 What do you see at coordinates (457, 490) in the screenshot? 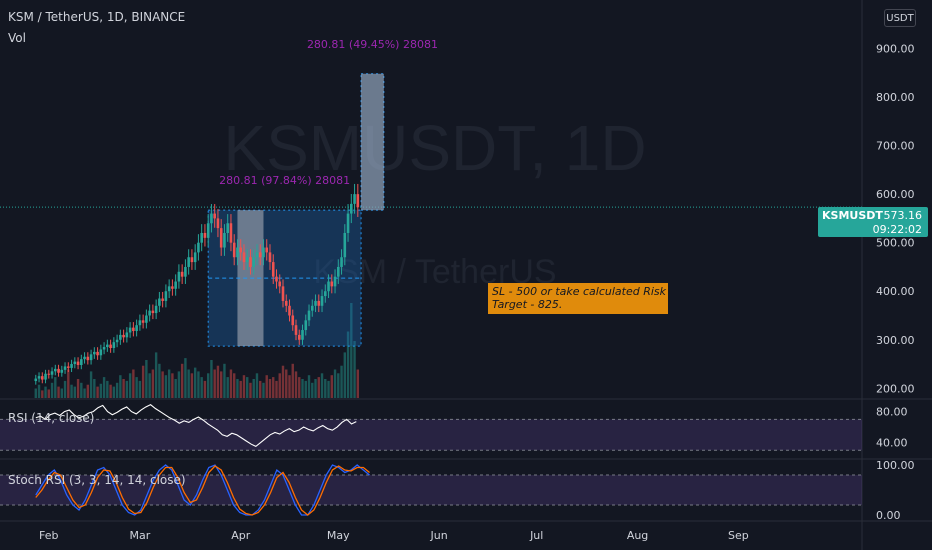
I see `stoch-rsi-pane: 100.00 0.00` at bounding box center [457, 490].